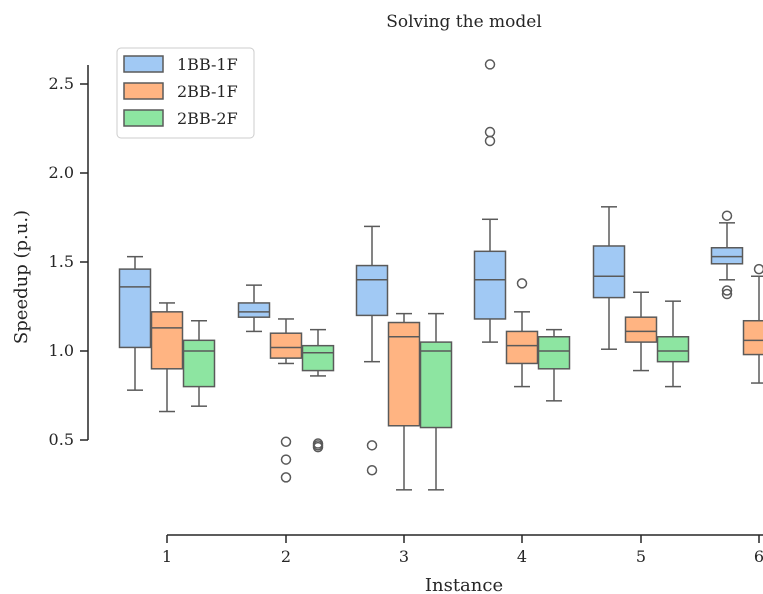 The height and width of the screenshot is (594, 763). Describe the element at coordinates (641, 556) in the screenshot. I see `x-tick-label: 5` at that location.